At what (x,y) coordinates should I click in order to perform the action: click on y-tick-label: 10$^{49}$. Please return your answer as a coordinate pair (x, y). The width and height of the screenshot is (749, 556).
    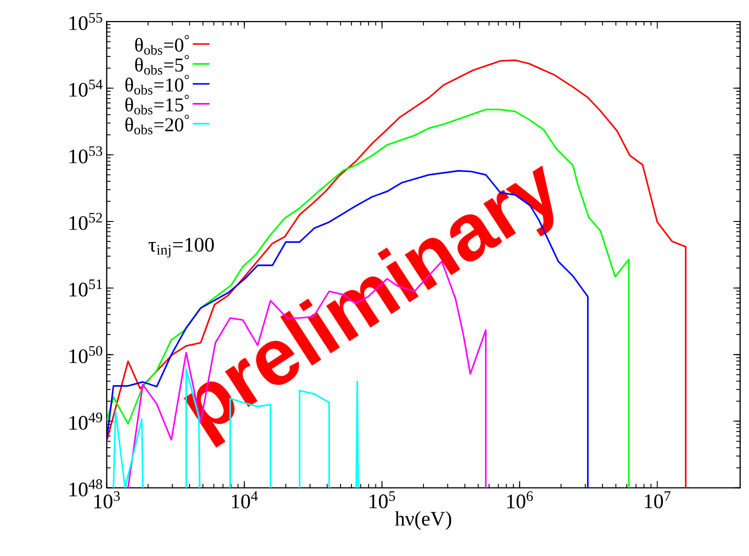
    Looking at the image, I should click on (86, 421).